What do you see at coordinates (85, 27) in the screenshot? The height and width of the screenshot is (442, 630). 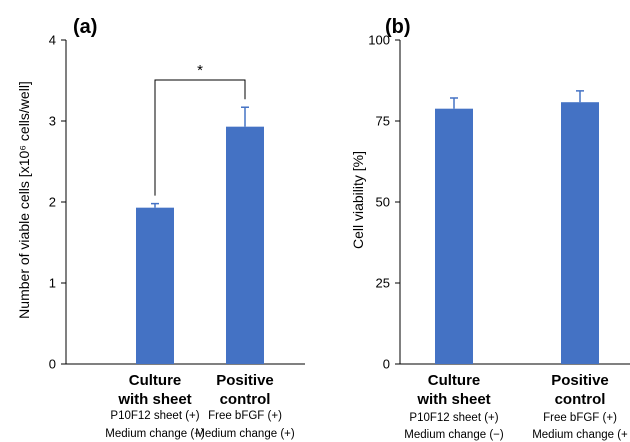 I see `panel-a-label: (a)` at bounding box center [85, 27].